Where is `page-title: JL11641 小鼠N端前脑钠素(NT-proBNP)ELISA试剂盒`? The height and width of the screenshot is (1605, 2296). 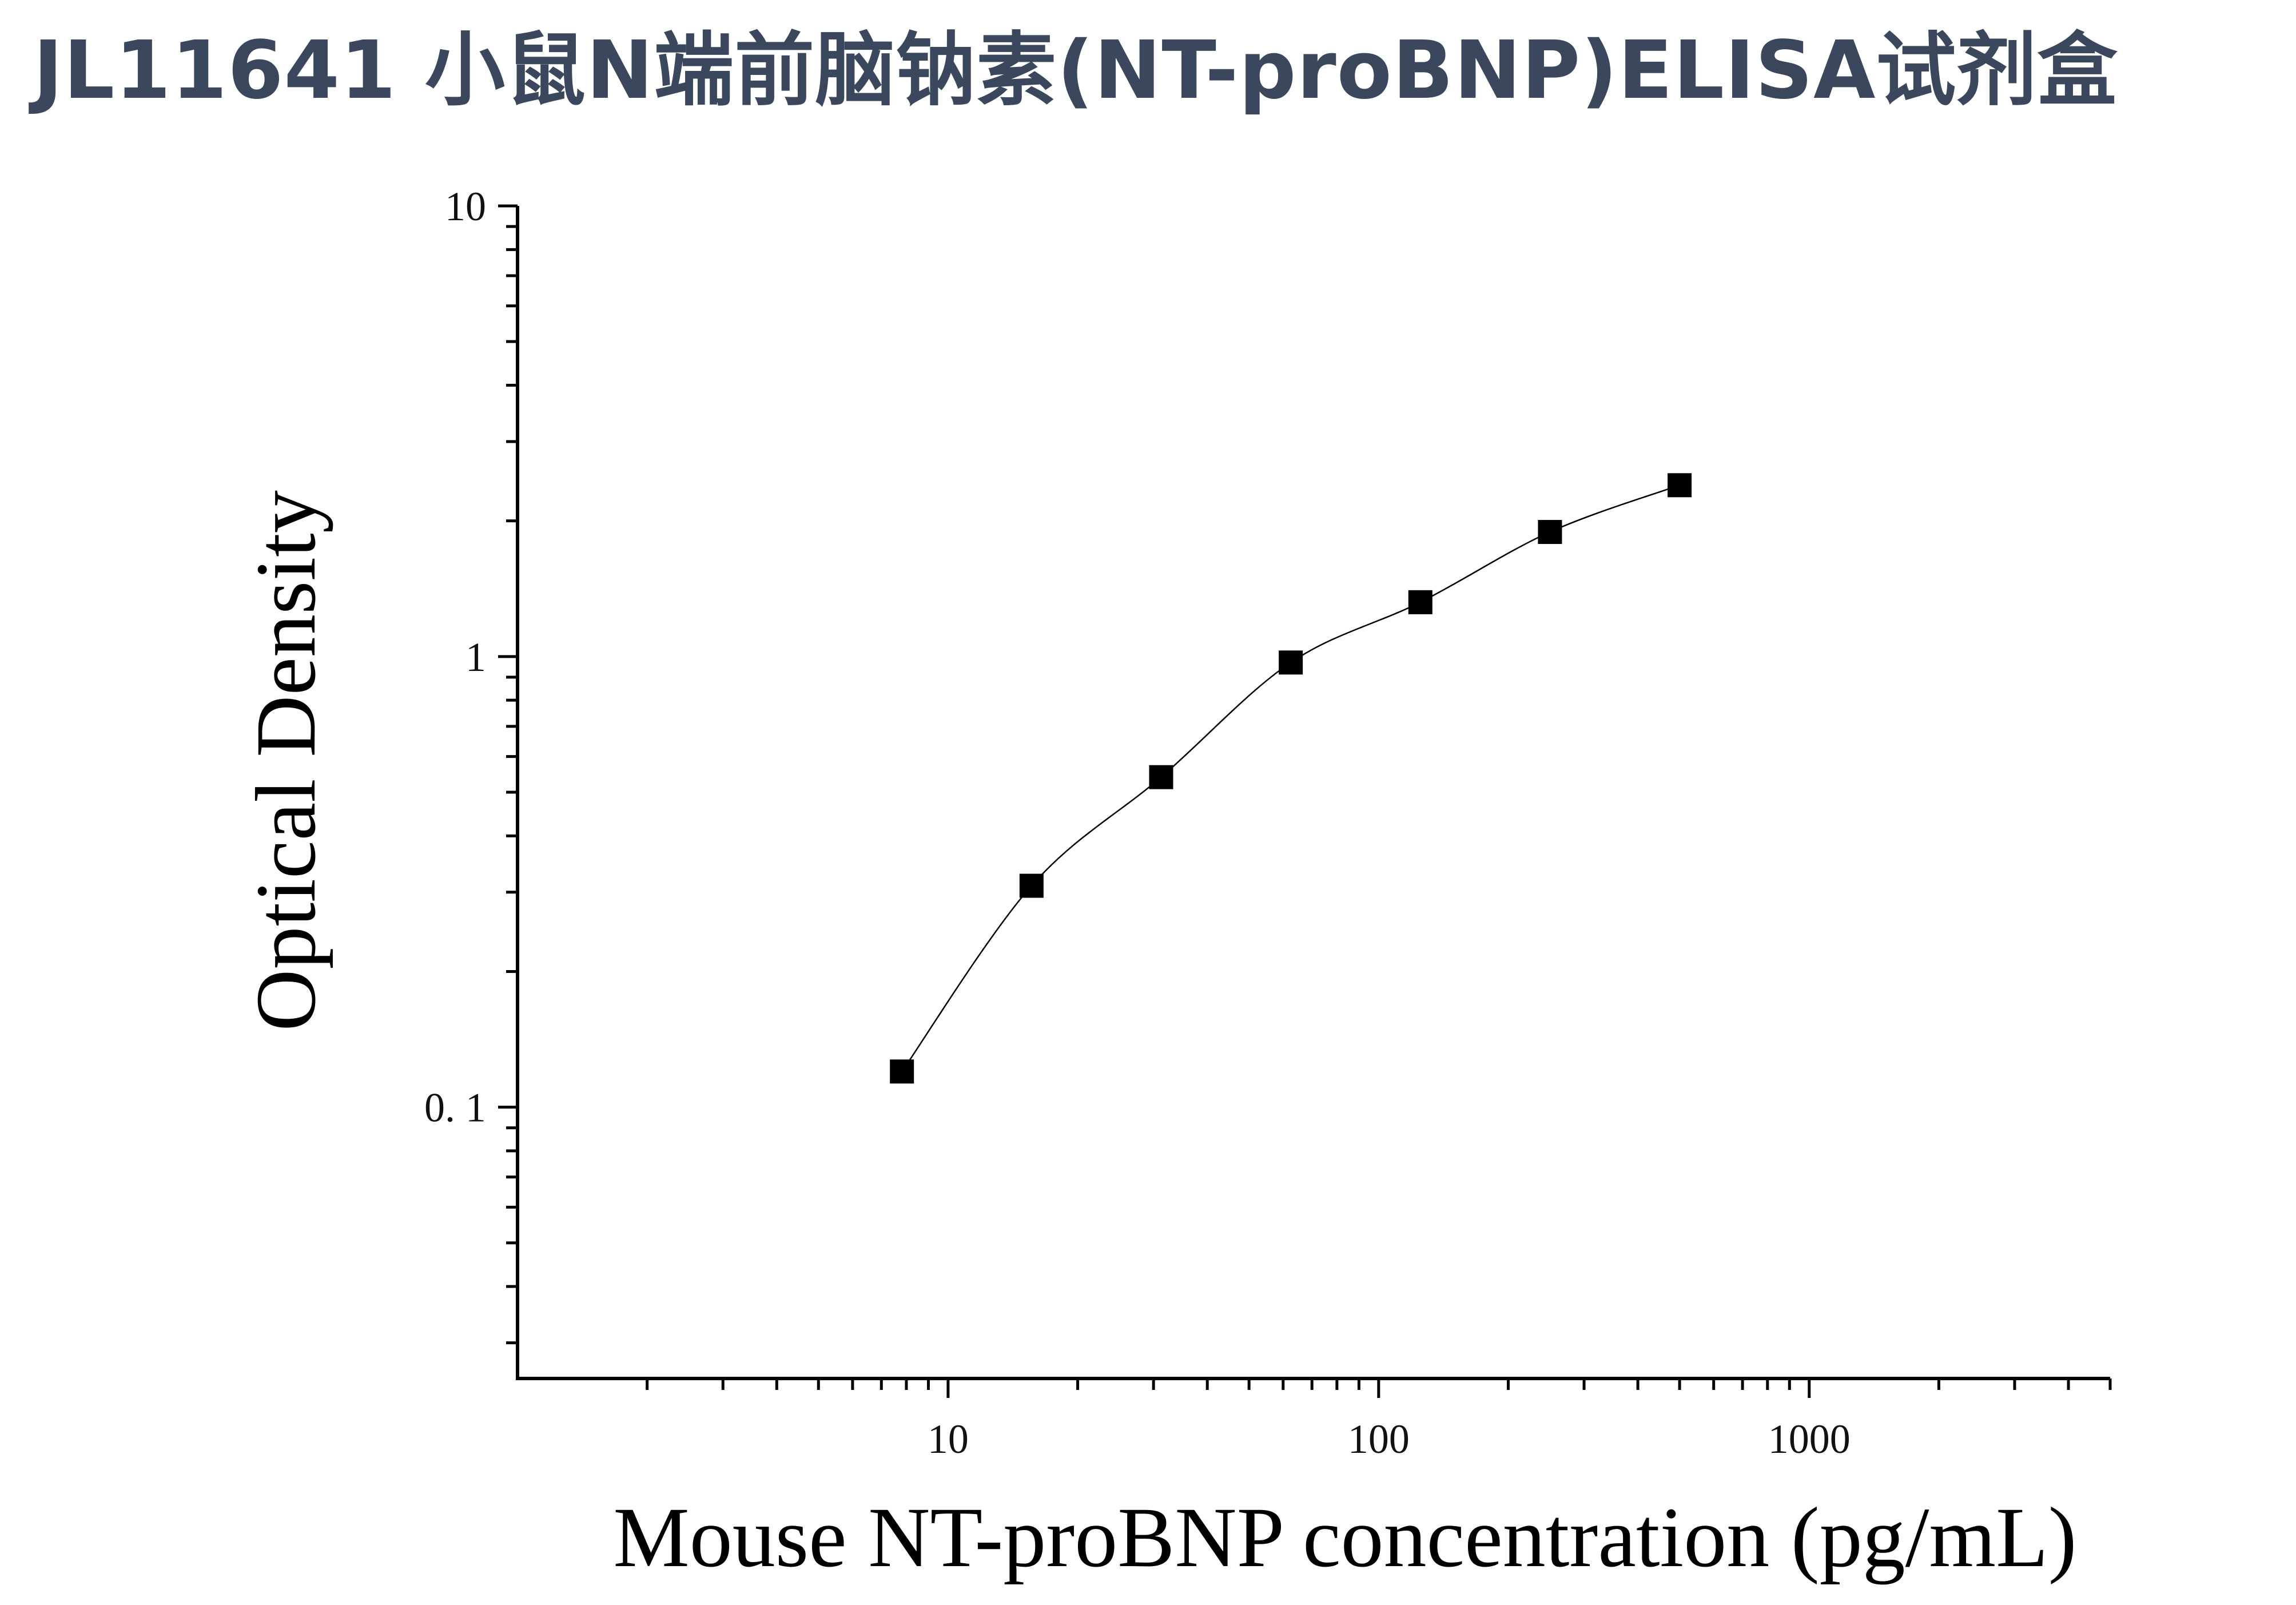 page-title: JL11641 小鼠N端前脑钠素(NT-proBNP)ELISA试剂盒 is located at coordinates (1075, 70).